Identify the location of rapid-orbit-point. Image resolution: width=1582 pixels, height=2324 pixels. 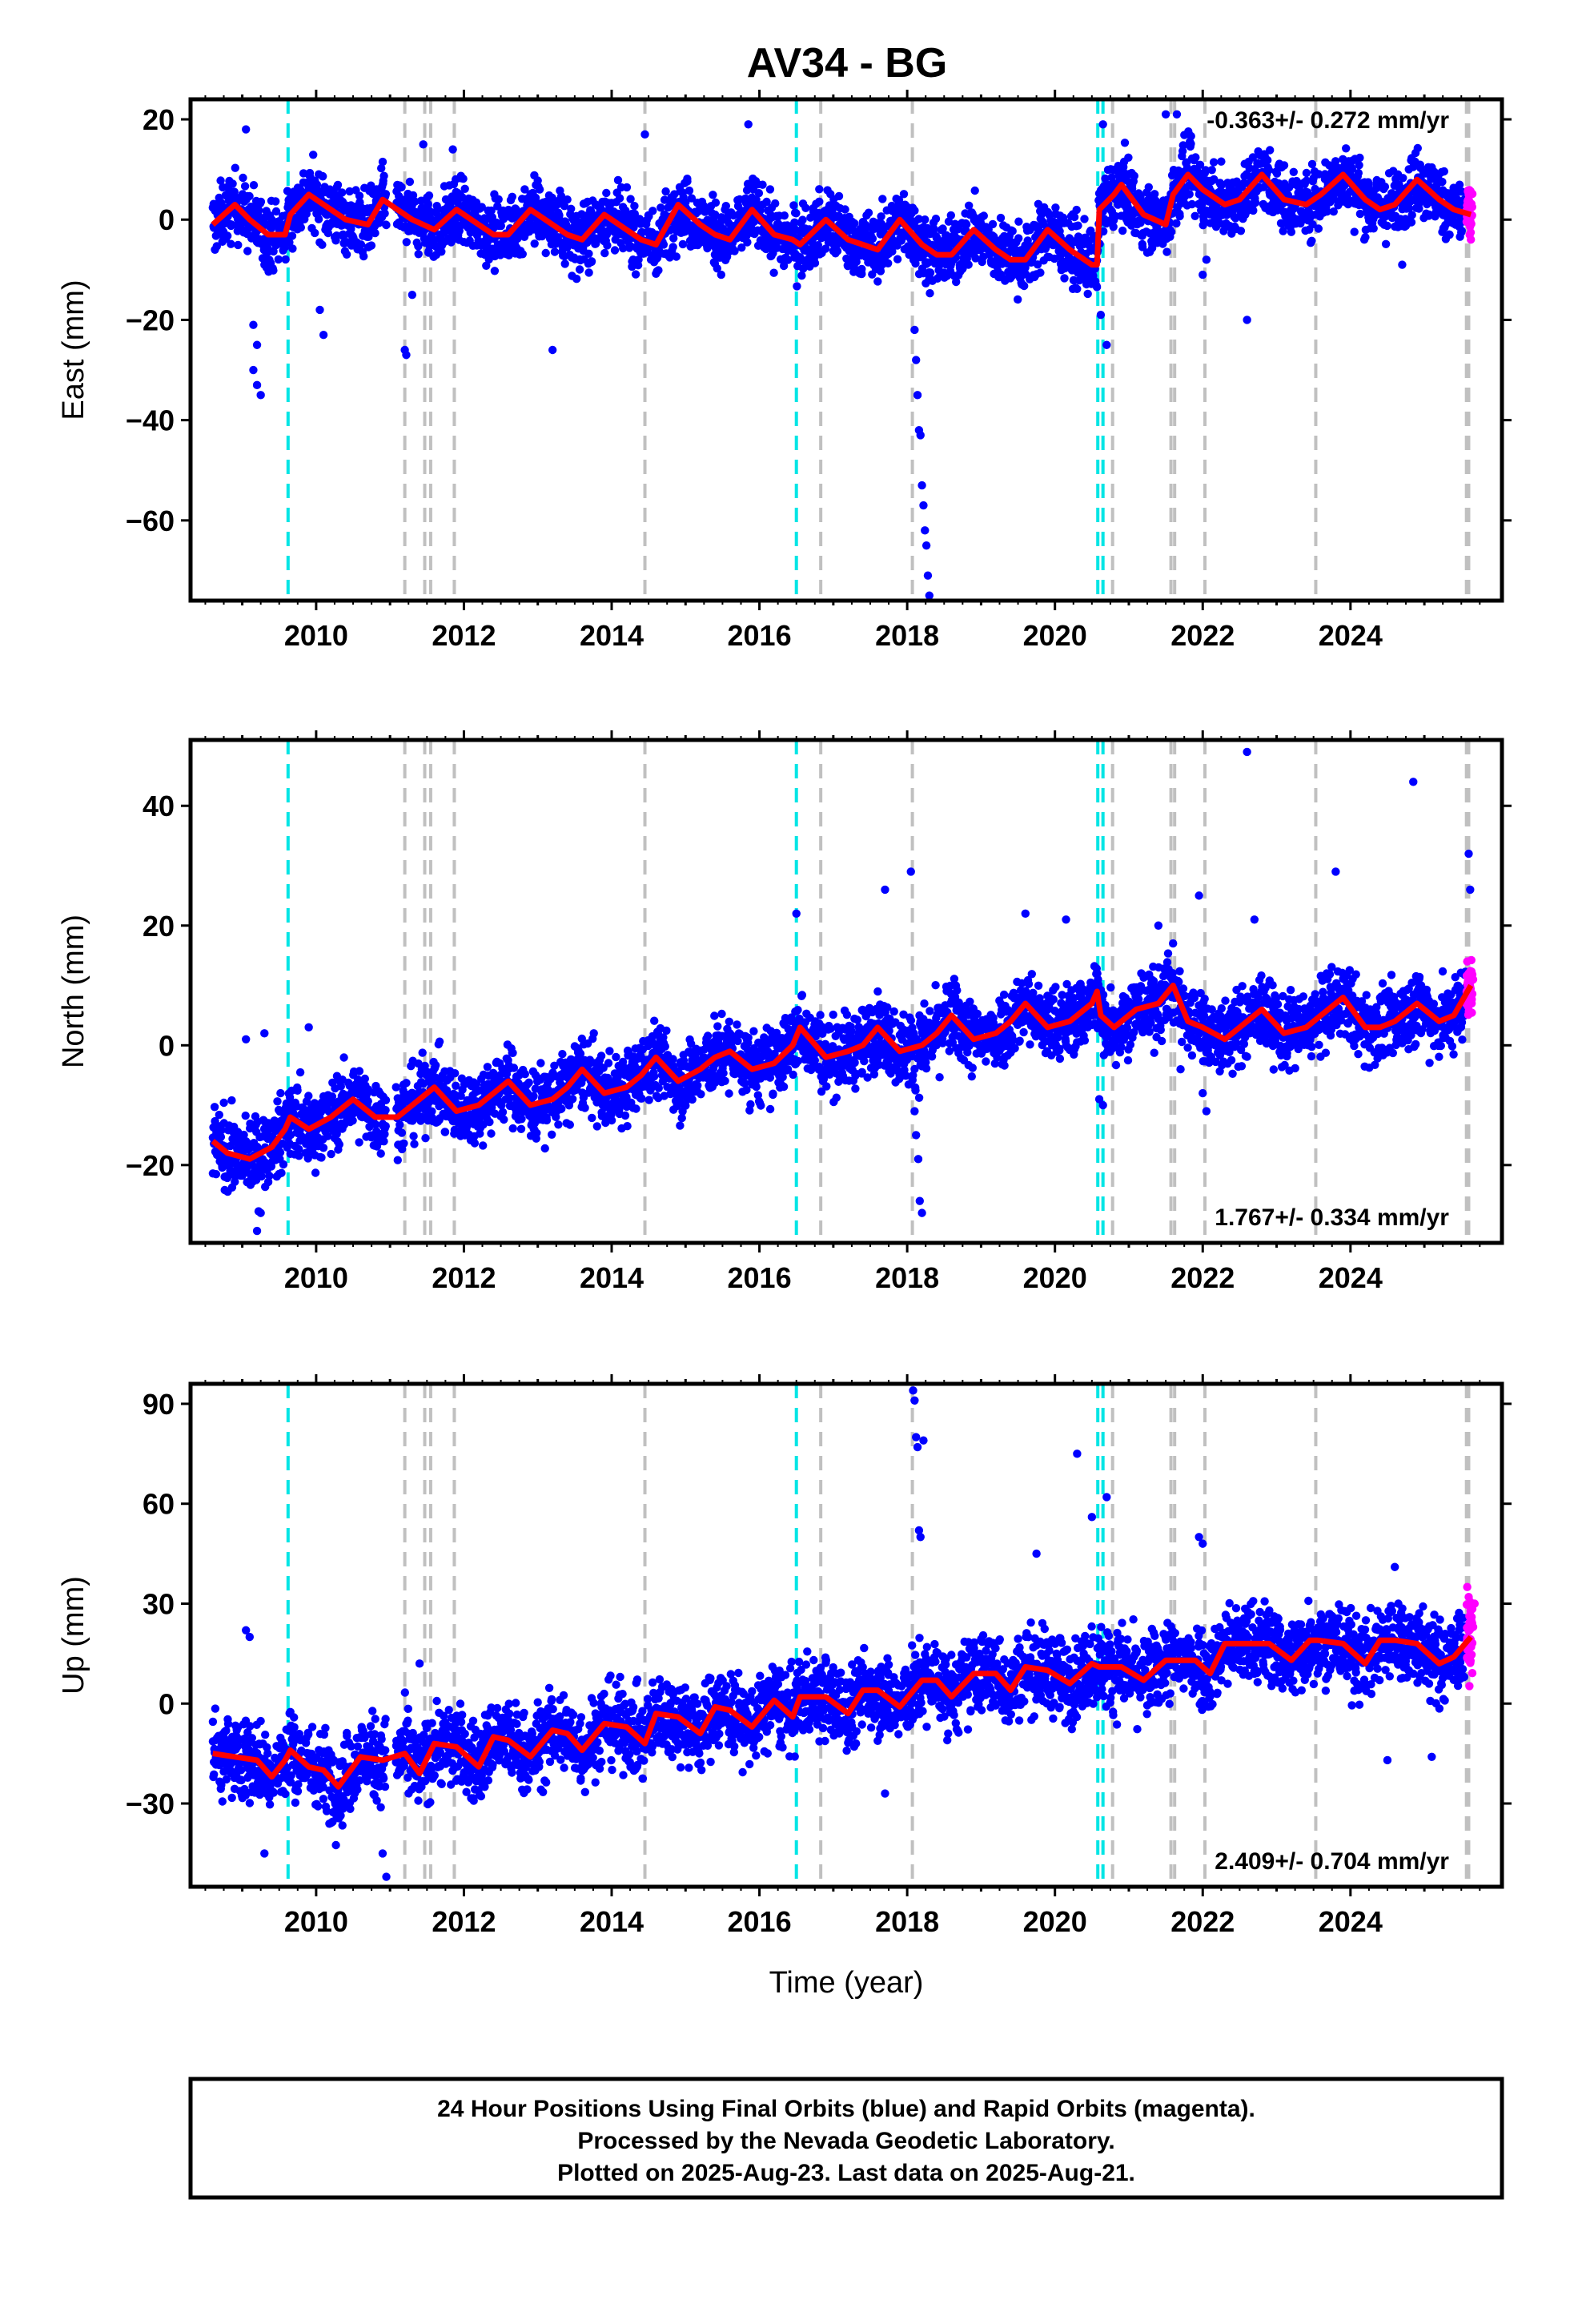
(1471, 223).